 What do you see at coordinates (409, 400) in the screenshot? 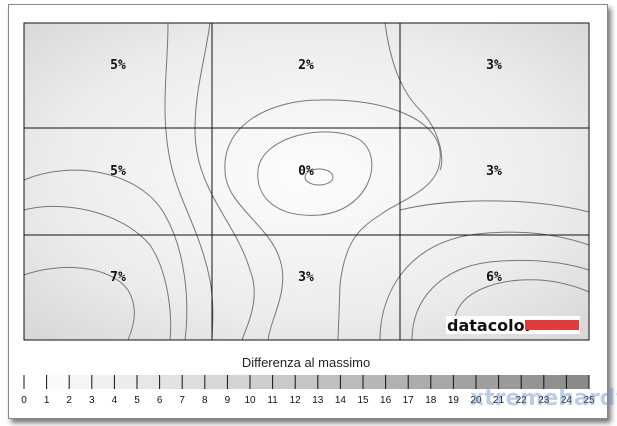
I see `colorbar-tick-label: 17` at bounding box center [409, 400].